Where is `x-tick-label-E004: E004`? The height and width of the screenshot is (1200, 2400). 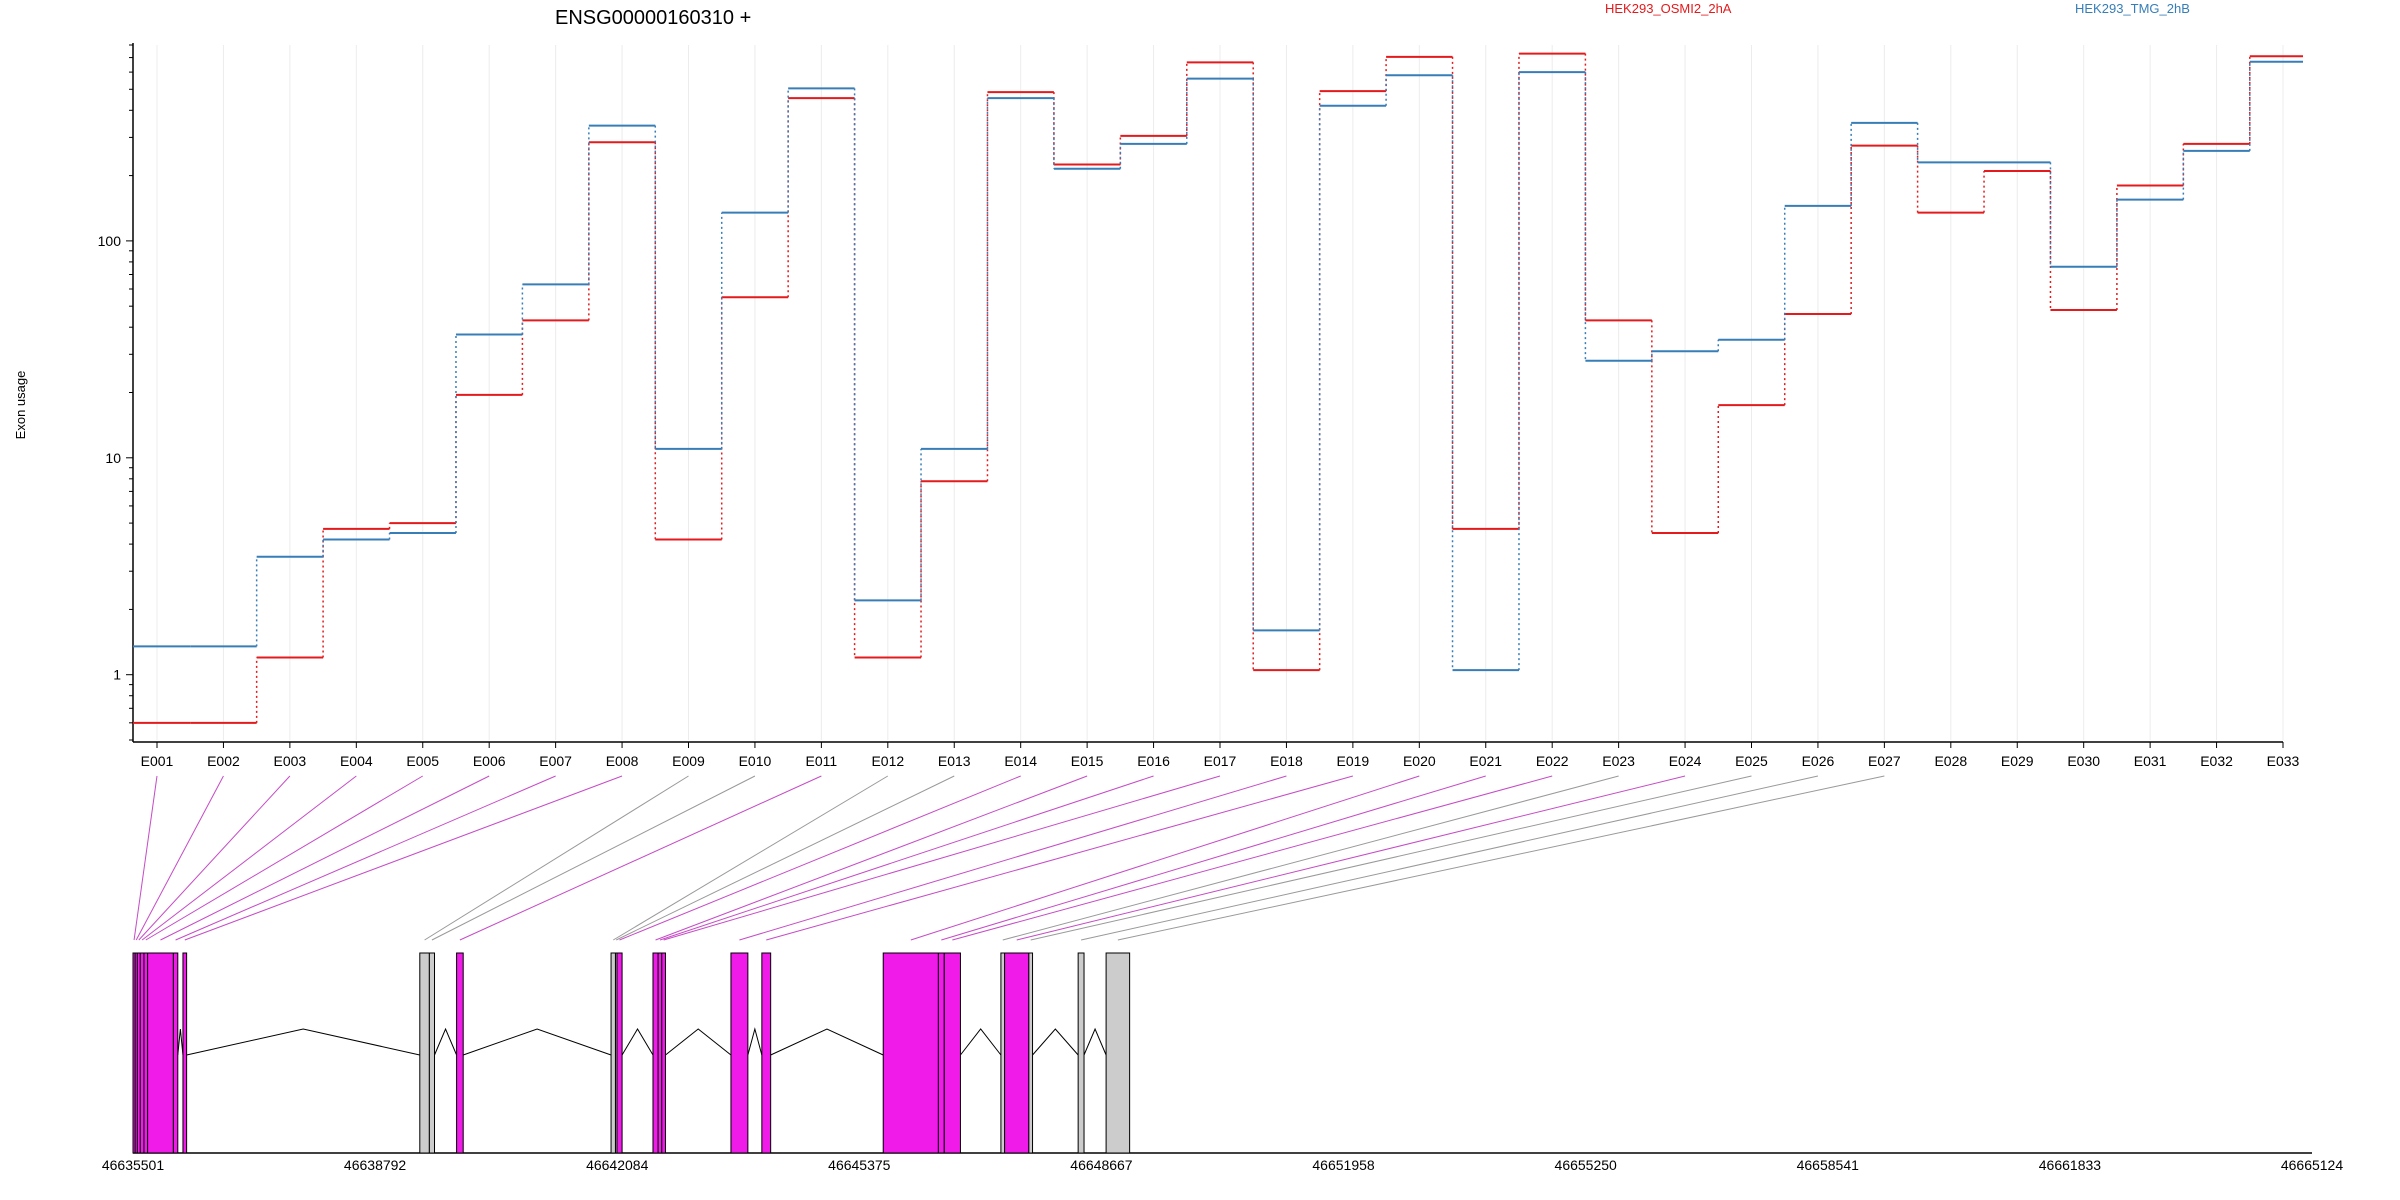
x-tick-label-E004: E004 is located at coordinates (356, 761).